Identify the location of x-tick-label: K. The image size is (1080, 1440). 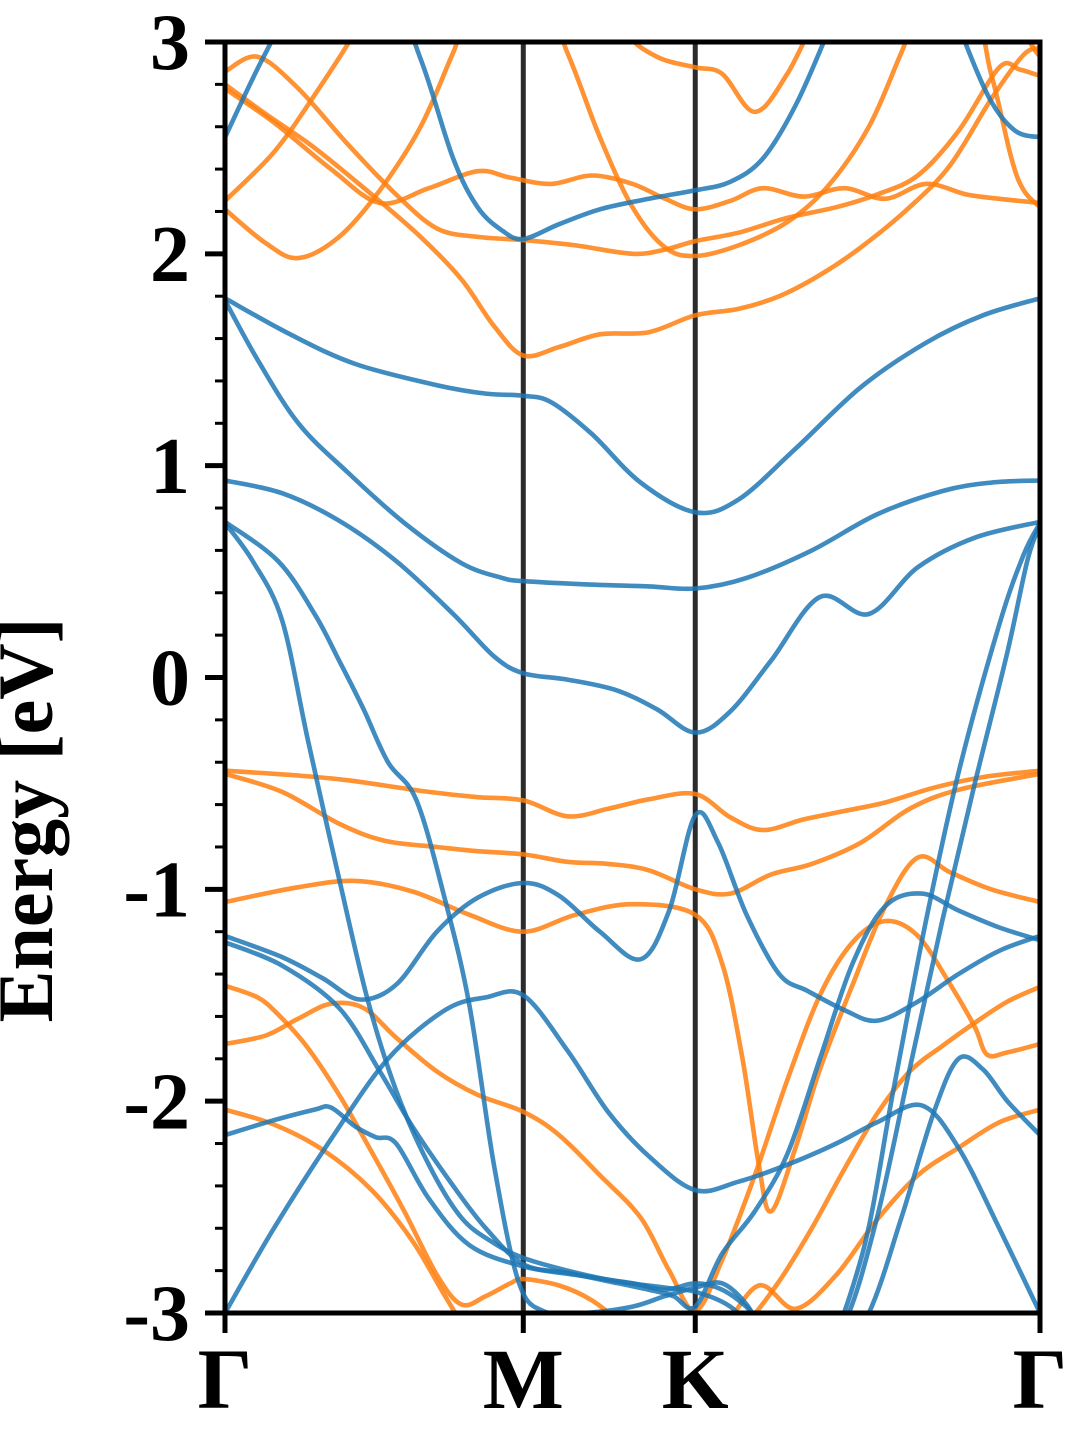
(695, 1379).